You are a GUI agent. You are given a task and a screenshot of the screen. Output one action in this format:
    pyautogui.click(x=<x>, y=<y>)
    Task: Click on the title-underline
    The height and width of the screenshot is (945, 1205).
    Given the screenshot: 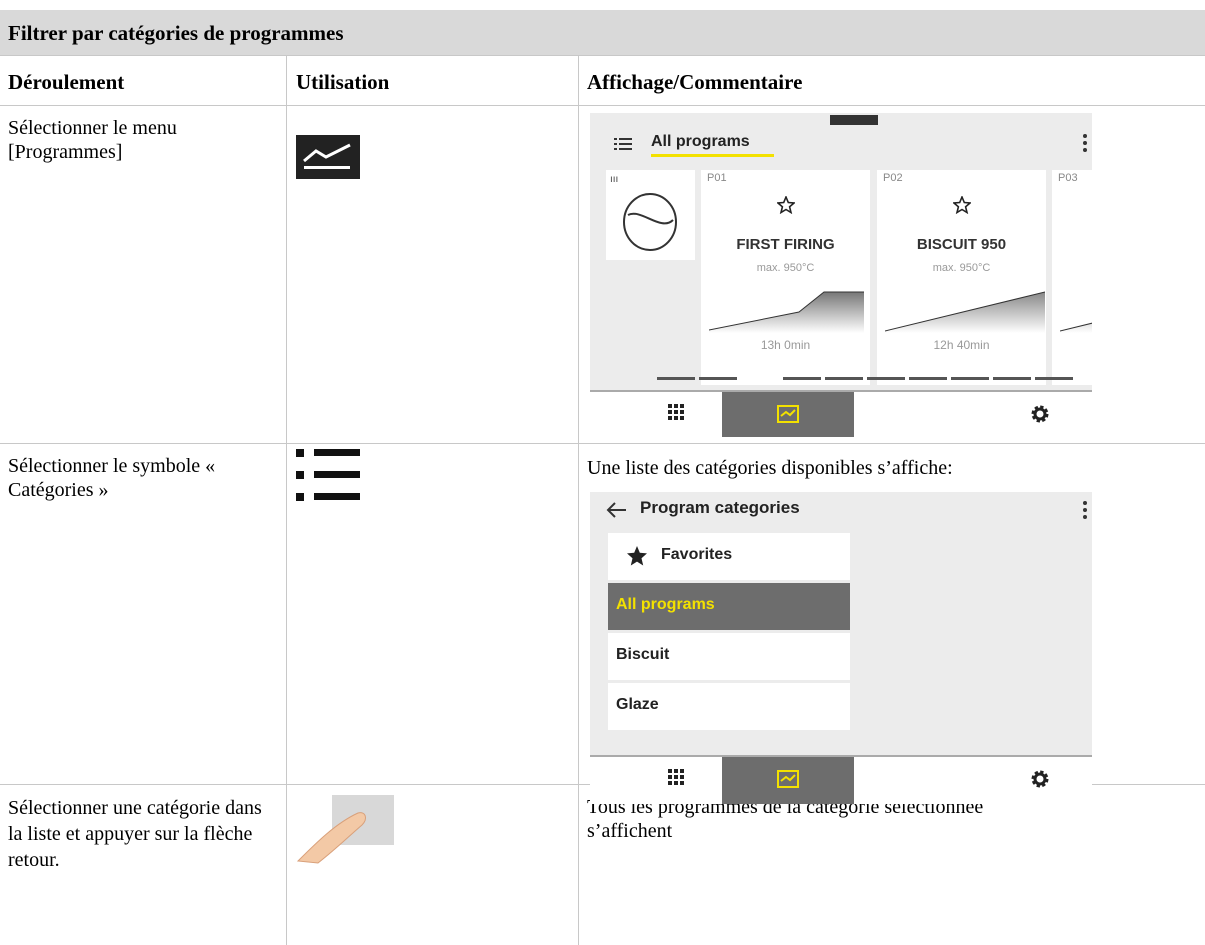 What is the action you would take?
    pyautogui.click(x=712, y=155)
    